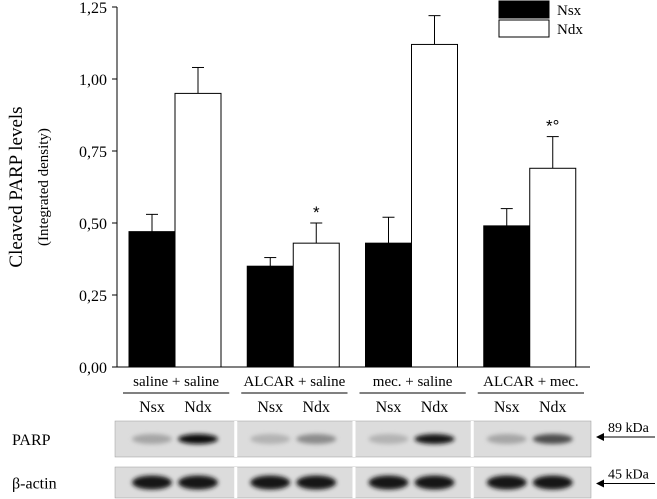 The height and width of the screenshot is (499, 657). What do you see at coordinates (629, 475) in the screenshot?
I see `molecular-weight-label: 45 kDa` at bounding box center [629, 475].